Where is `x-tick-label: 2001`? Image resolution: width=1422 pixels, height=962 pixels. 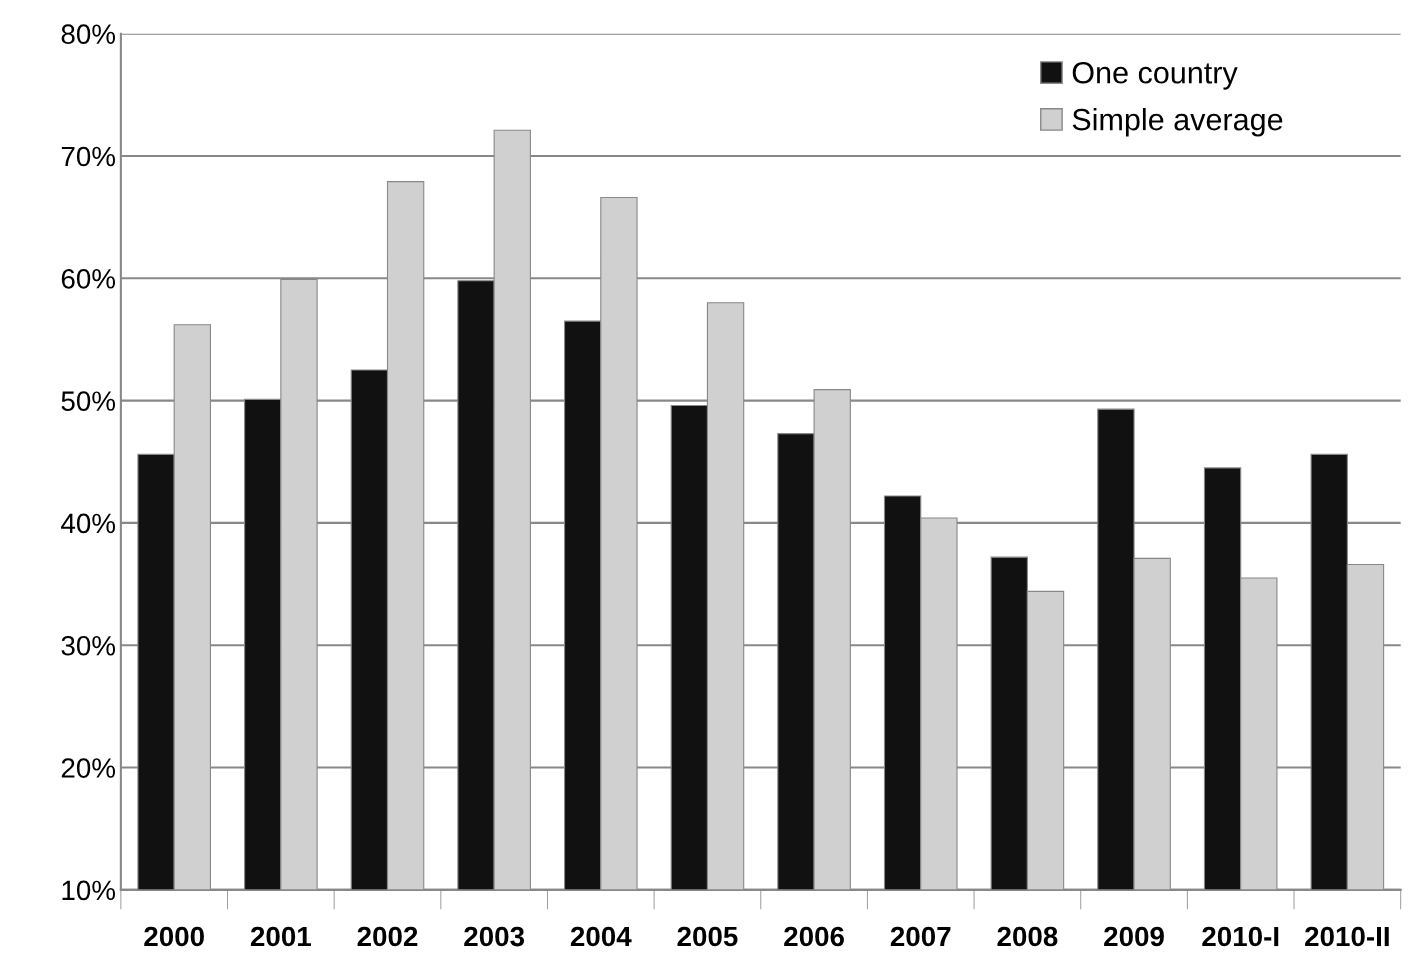 x-tick-label: 2001 is located at coordinates (280, 936).